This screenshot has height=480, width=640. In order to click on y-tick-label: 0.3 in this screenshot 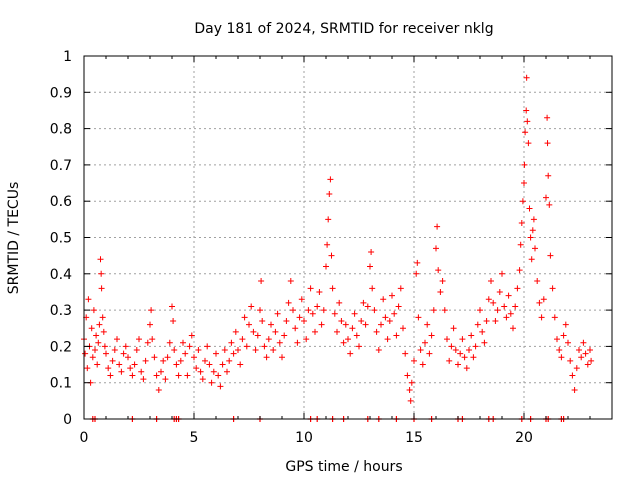, I will do `click(61, 311)`.